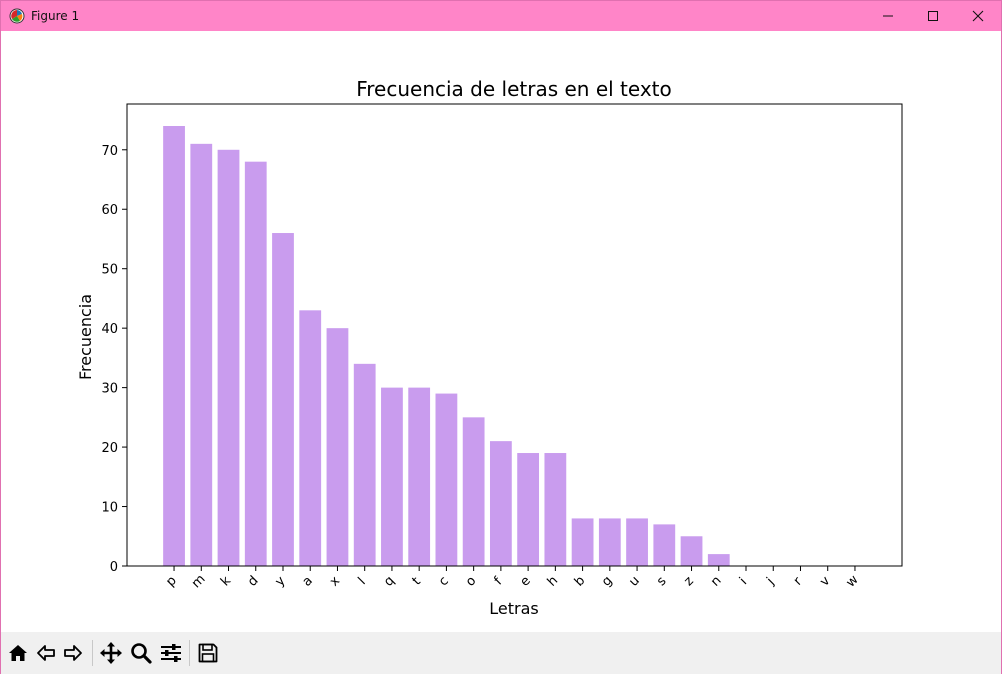 The width and height of the screenshot is (1002, 674). Describe the element at coordinates (718, 560) in the screenshot. I see `bar-n` at that location.